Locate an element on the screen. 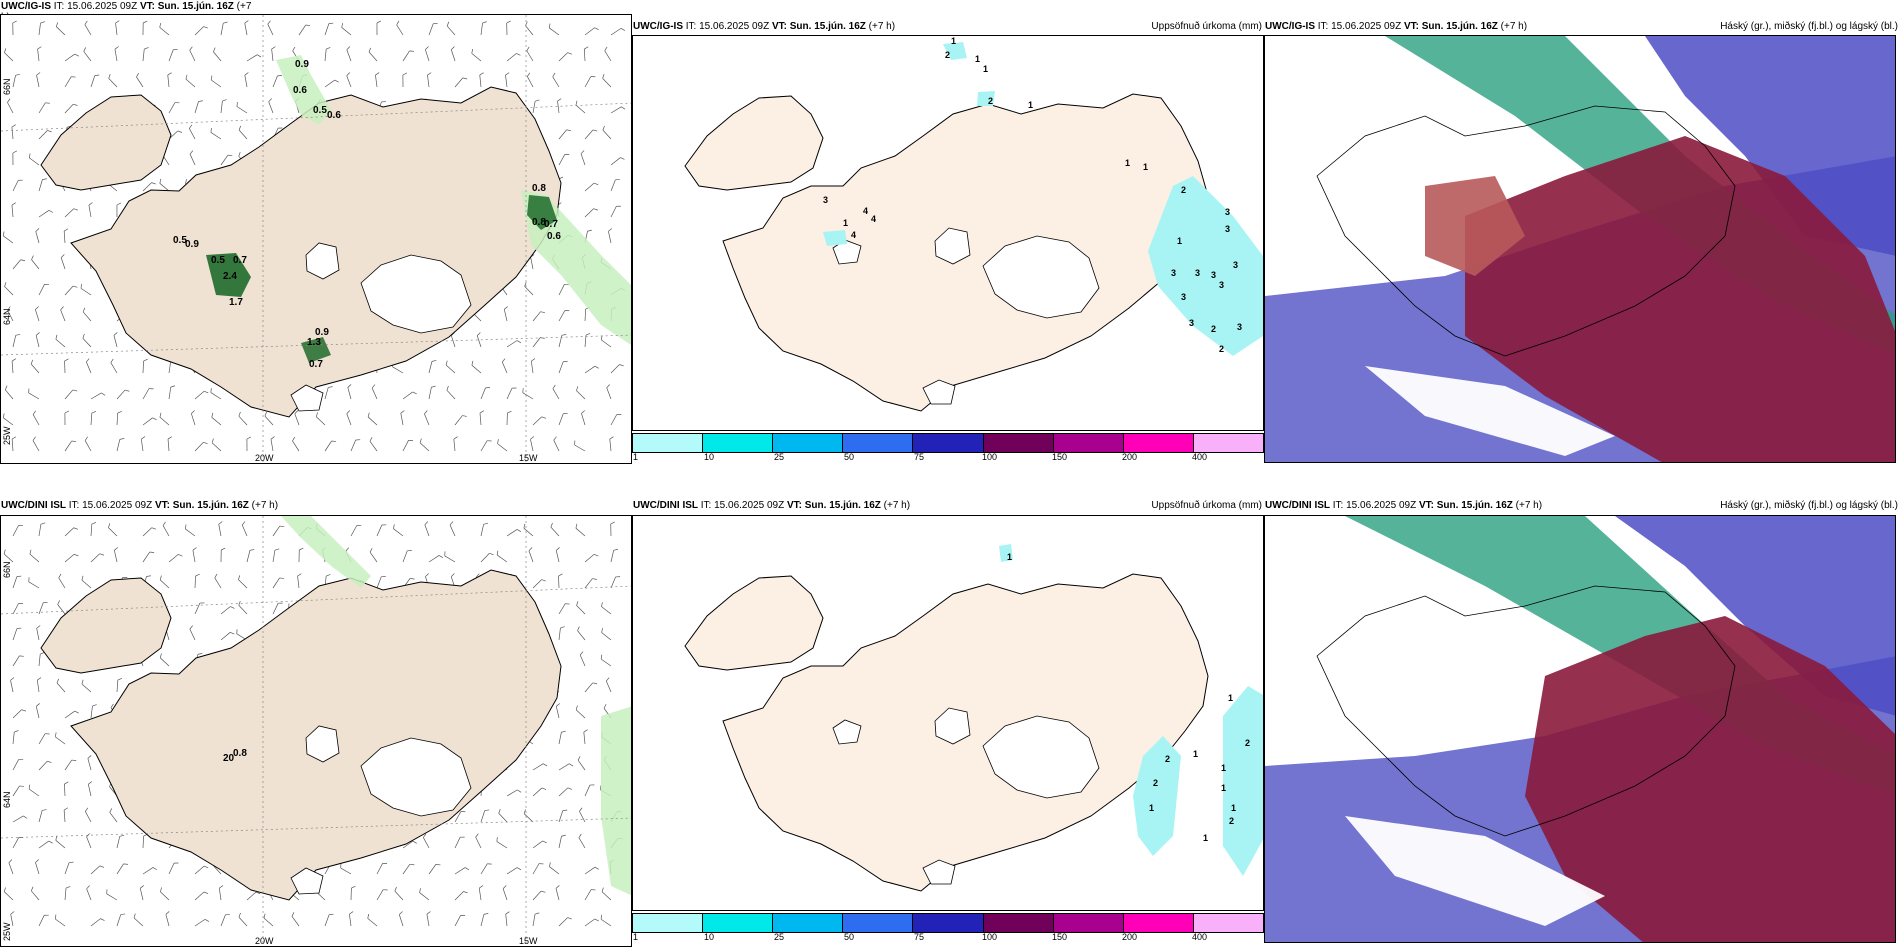 The height and width of the screenshot is (950, 1900). colorbar-label: 400 is located at coordinates (1200, 457).